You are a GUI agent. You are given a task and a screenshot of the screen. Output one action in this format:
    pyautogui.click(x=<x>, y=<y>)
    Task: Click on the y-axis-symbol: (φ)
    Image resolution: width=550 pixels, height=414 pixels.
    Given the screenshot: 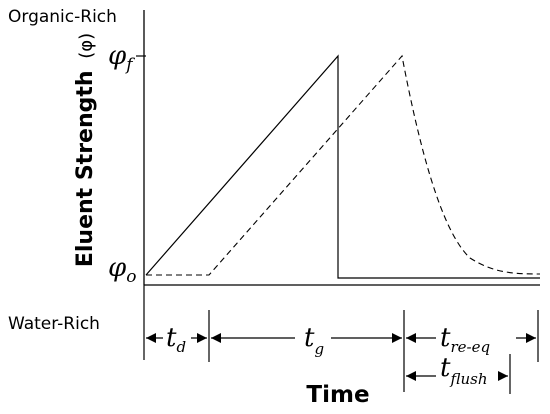 What is the action you would take?
    pyautogui.click(x=86, y=46)
    